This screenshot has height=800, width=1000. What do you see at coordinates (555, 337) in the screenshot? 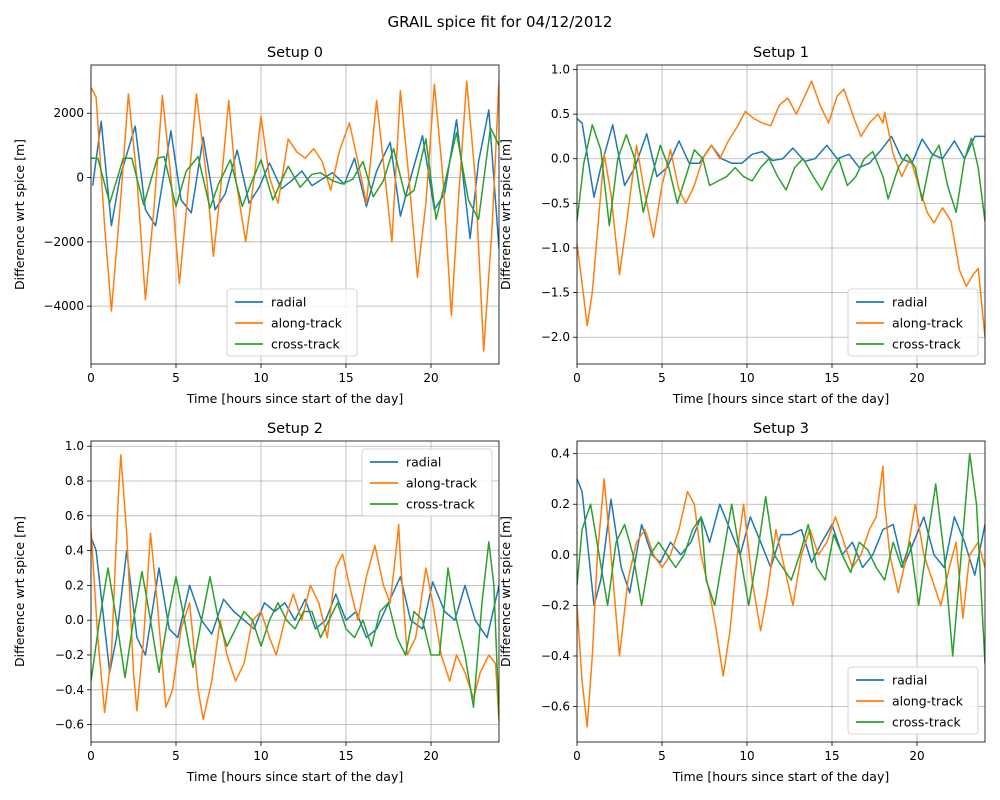
I see `y-tick-label: −2.0` at bounding box center [555, 337].